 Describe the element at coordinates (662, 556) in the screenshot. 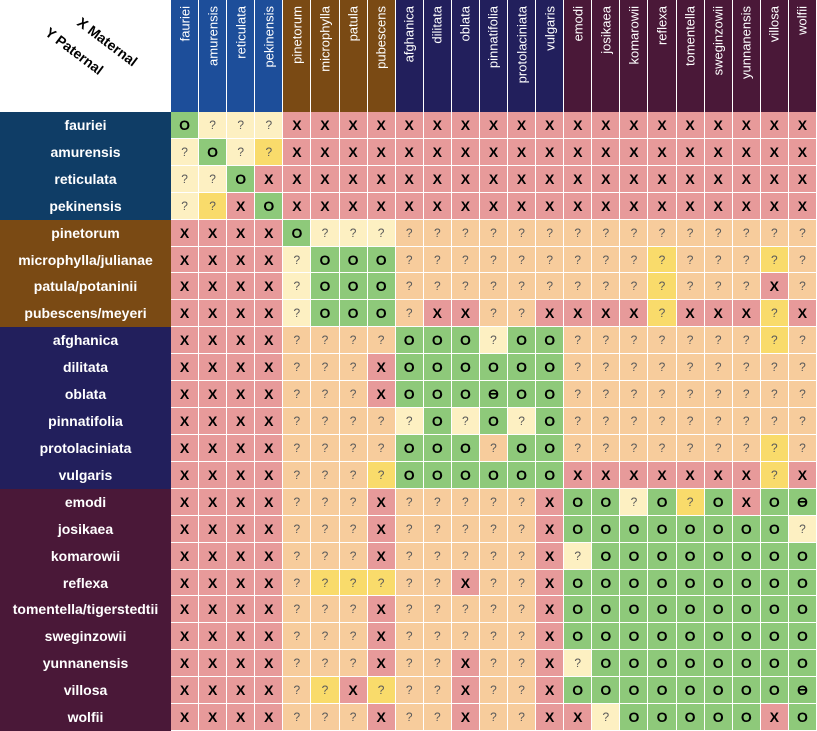

I see `cell-komarowii-x-reflexa: O` at that location.